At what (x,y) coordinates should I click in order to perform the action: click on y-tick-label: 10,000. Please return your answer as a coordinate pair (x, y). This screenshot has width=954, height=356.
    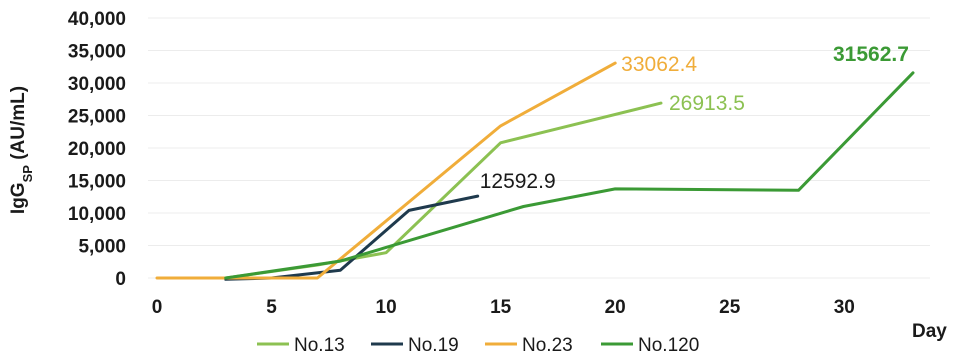
    Looking at the image, I should click on (97, 214).